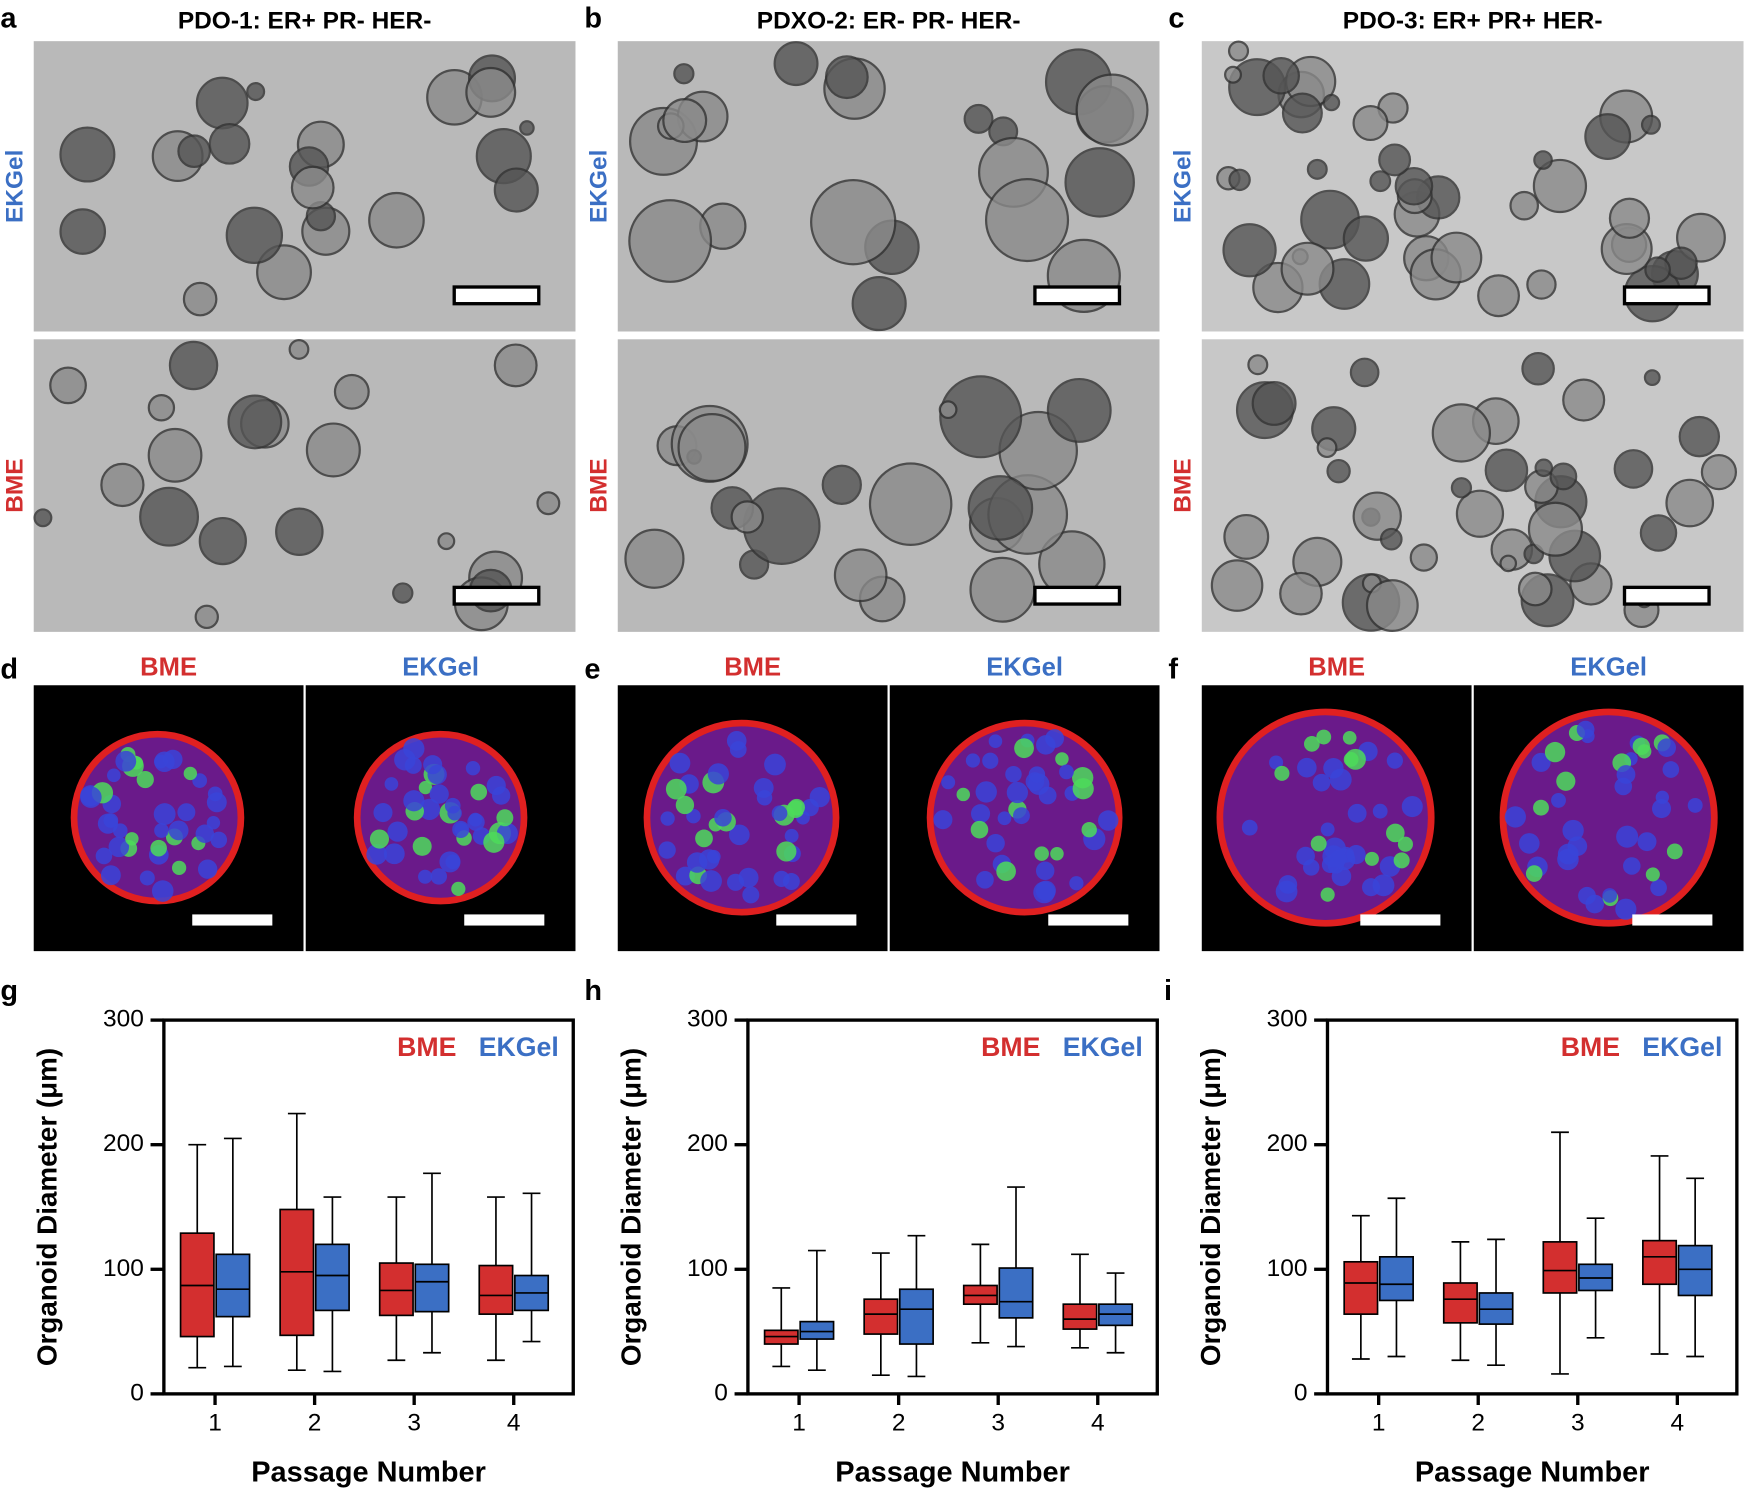  Describe the element at coordinates (1379, 1422) in the screenshot. I see `x-tick-label: 1` at that location.